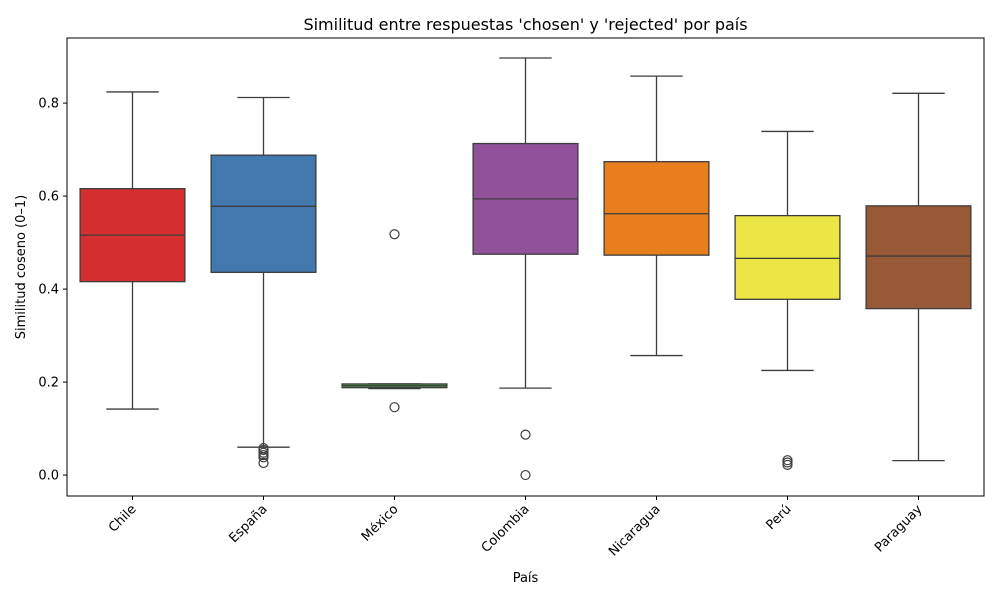 Image resolution: width=1000 pixels, height=600 pixels. I want to click on box-5-iqr-box, so click(787, 257).